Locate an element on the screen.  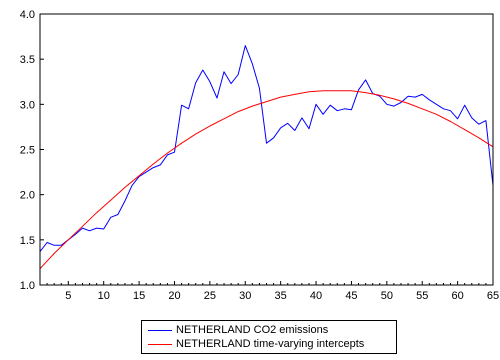
legend-label-intercepts: NETHERLAND time-varying intercepts is located at coordinates (270, 344).